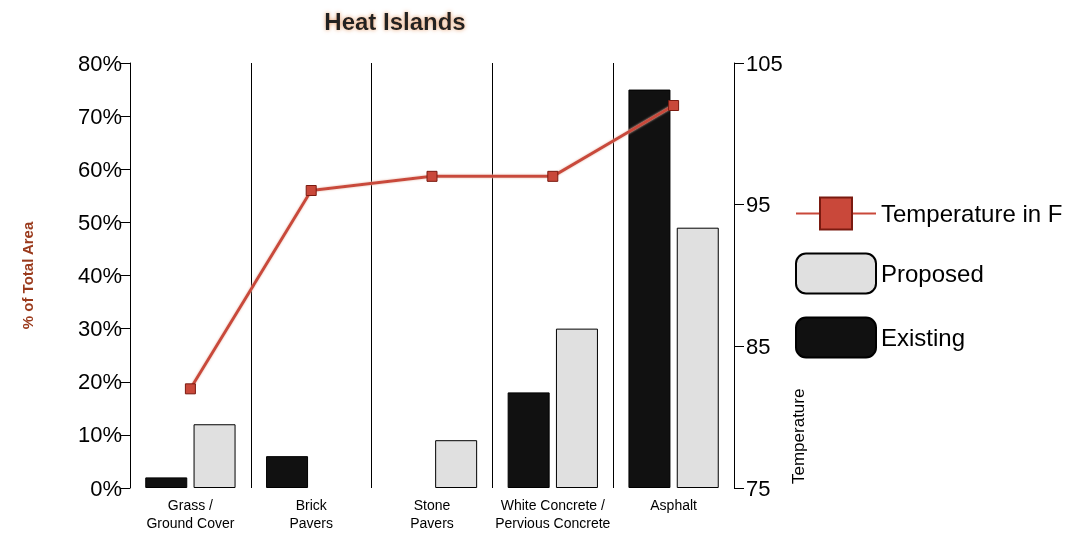 The image size is (1084, 555). I want to click on y2-axis-title: Temperature, so click(798, 436).